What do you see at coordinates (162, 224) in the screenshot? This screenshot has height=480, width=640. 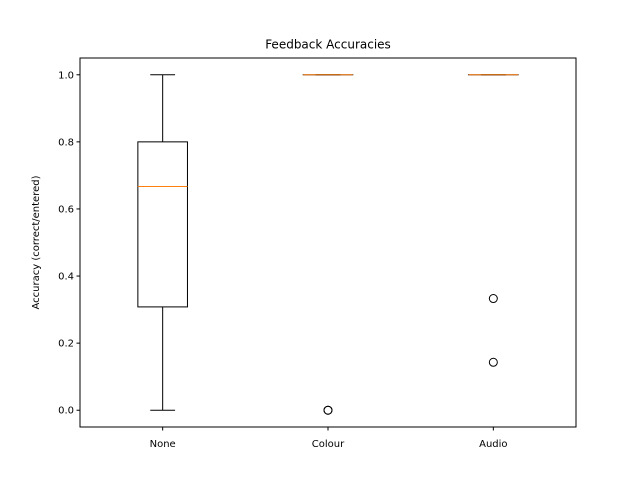 I see `iqr-box` at bounding box center [162, 224].